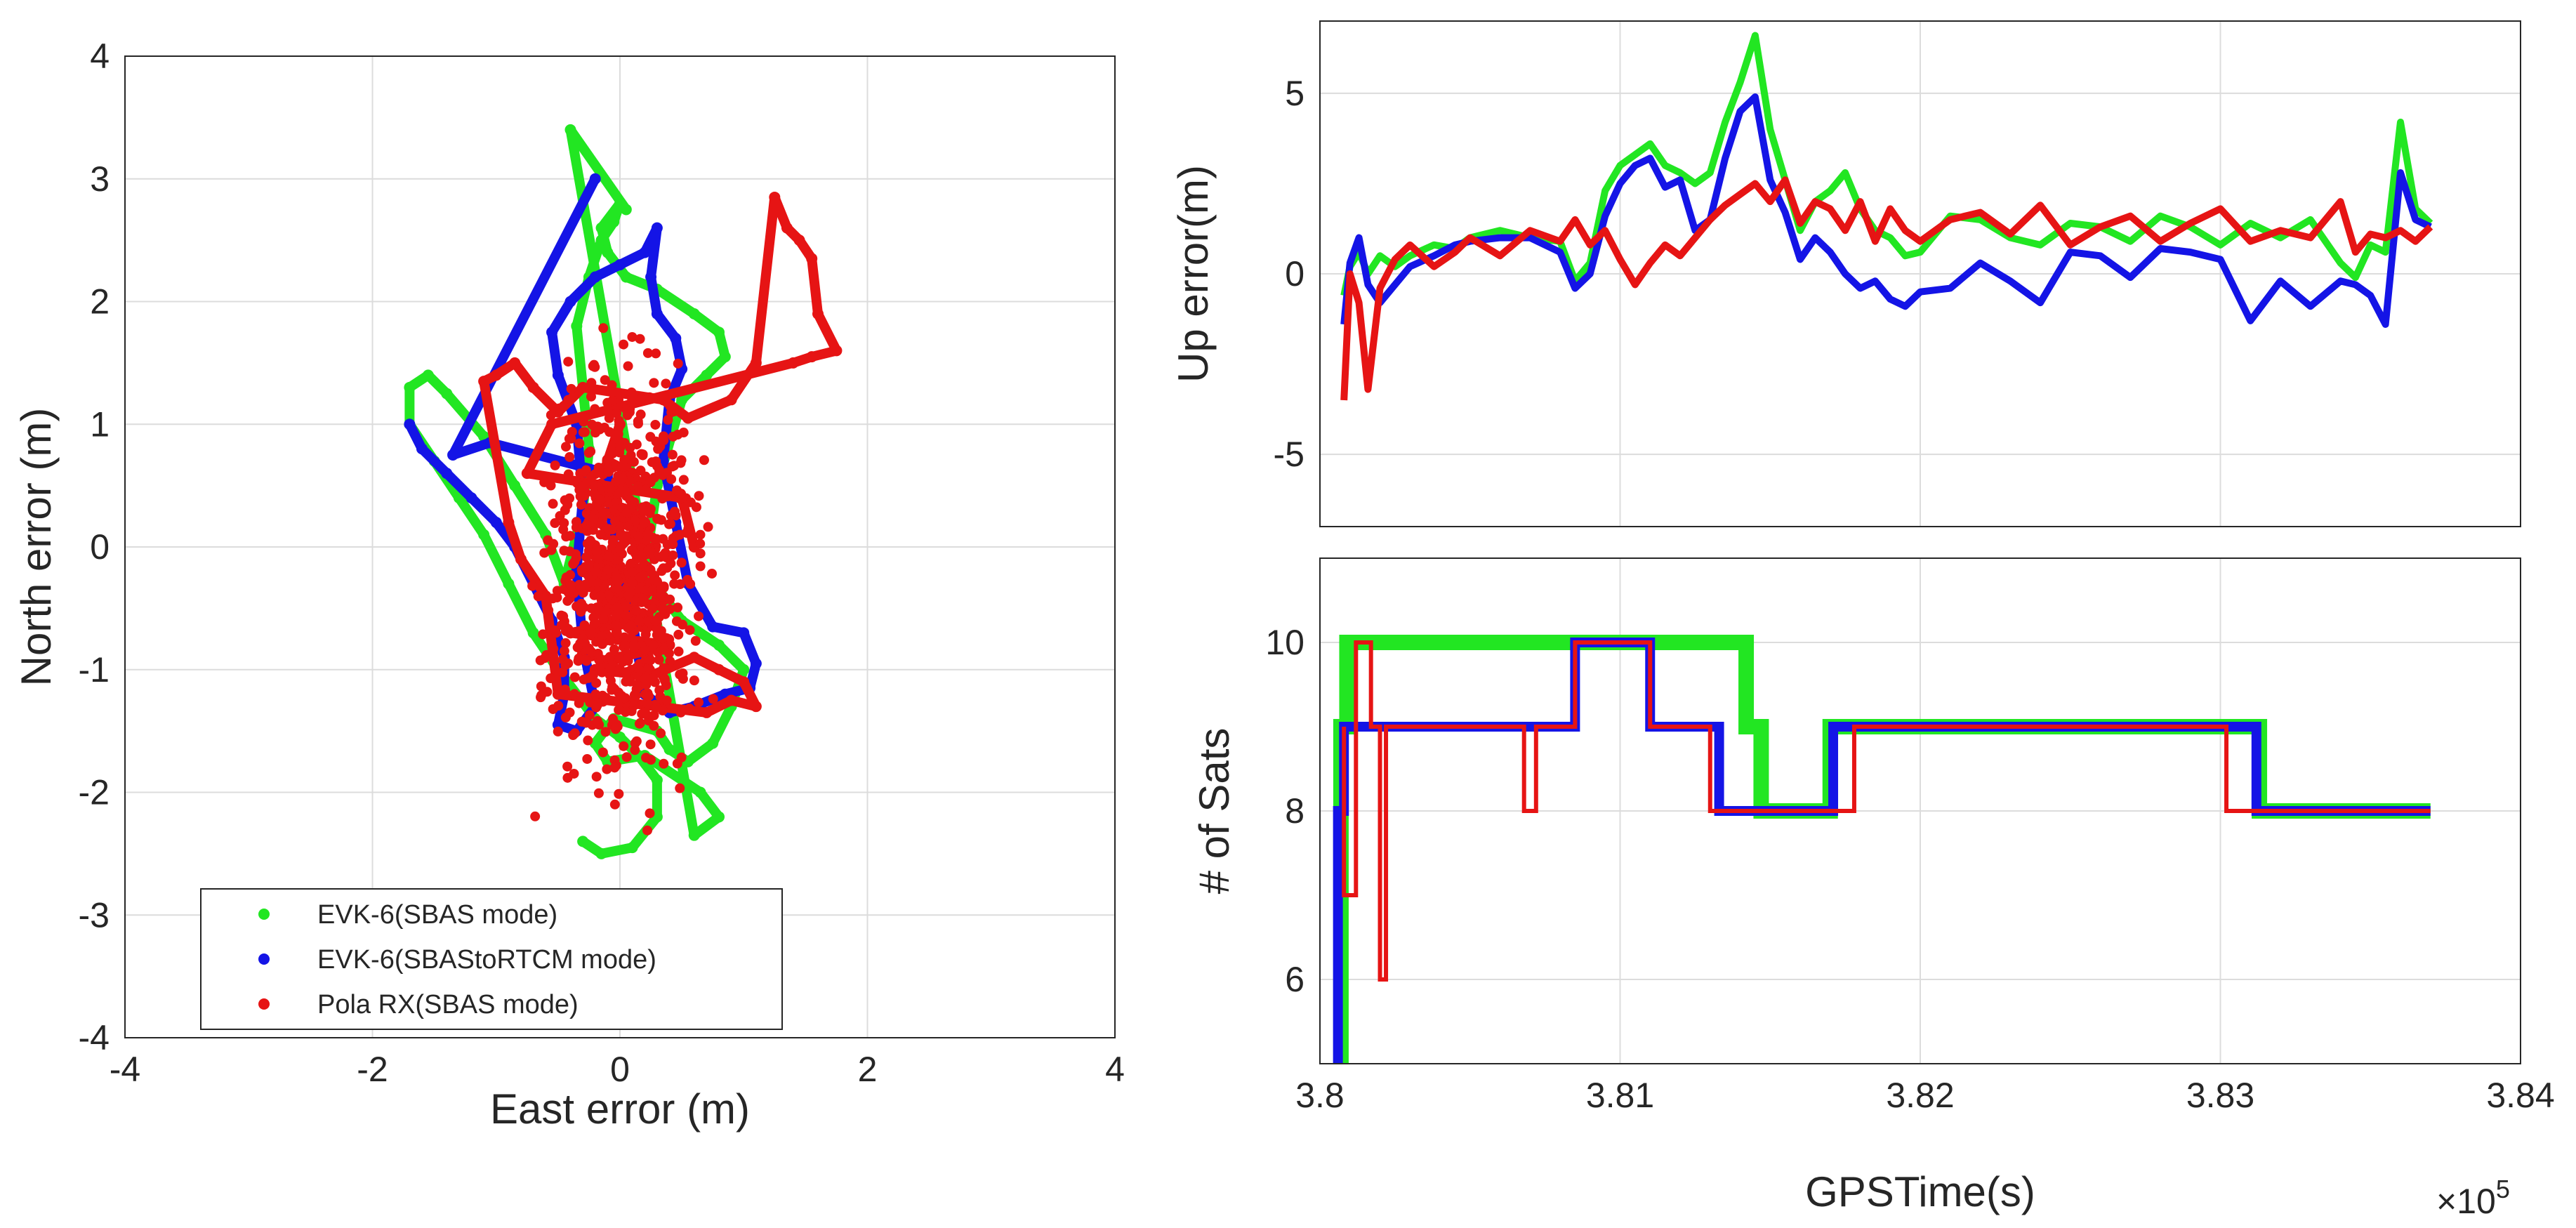 This screenshot has height=1228, width=2576. Describe the element at coordinates (1886, 288) in the screenshot. I see `up-error-line-pola-rx-sbas-mode` at that location.